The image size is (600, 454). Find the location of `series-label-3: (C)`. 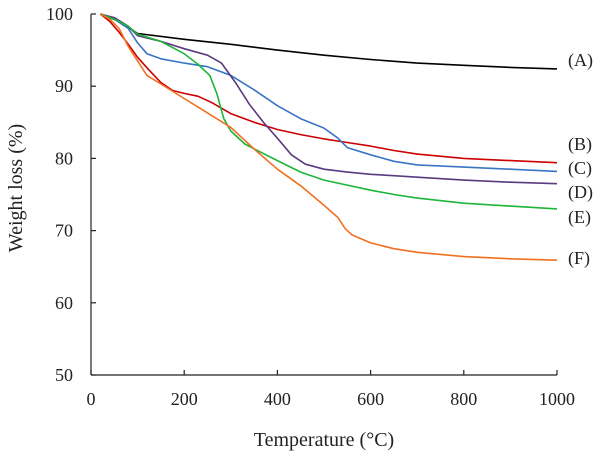

series-label-3: (C) is located at coordinates (580, 168).